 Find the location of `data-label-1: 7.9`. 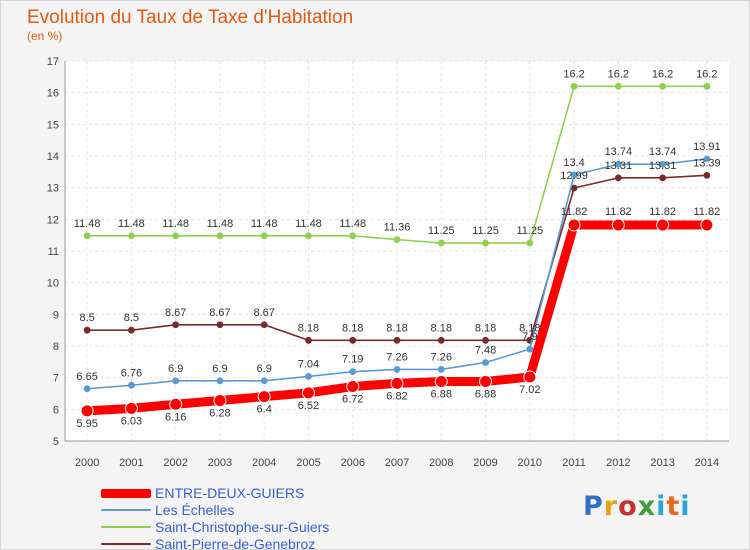

data-label-1: 7.9 is located at coordinates (529, 337).